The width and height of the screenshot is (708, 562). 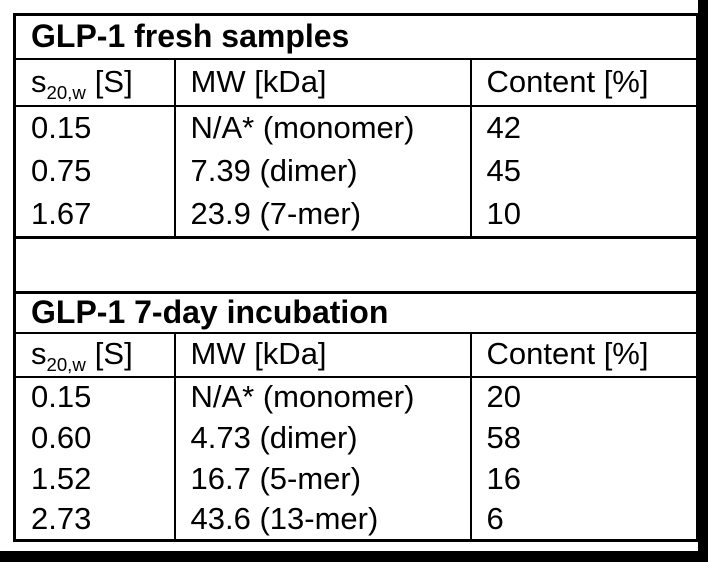 I want to click on figure-border-right, so click(x=703, y=281).